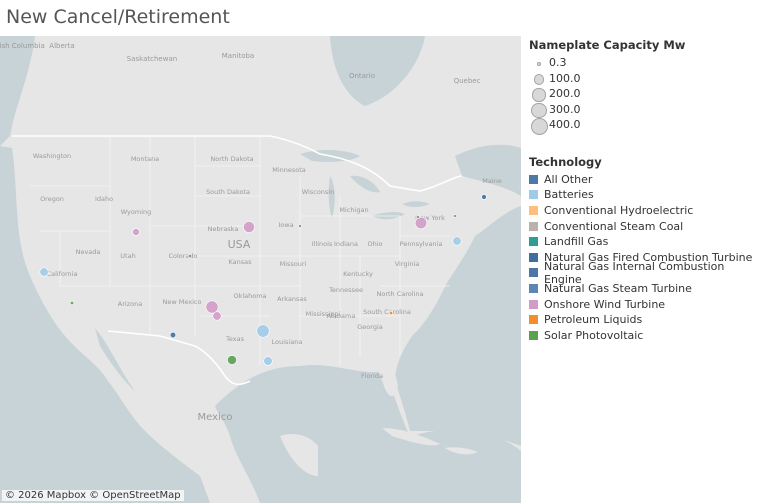 This screenshot has height=503, width=760. What do you see at coordinates (292, 299) in the screenshot?
I see `state-label: Arkansas` at bounding box center [292, 299].